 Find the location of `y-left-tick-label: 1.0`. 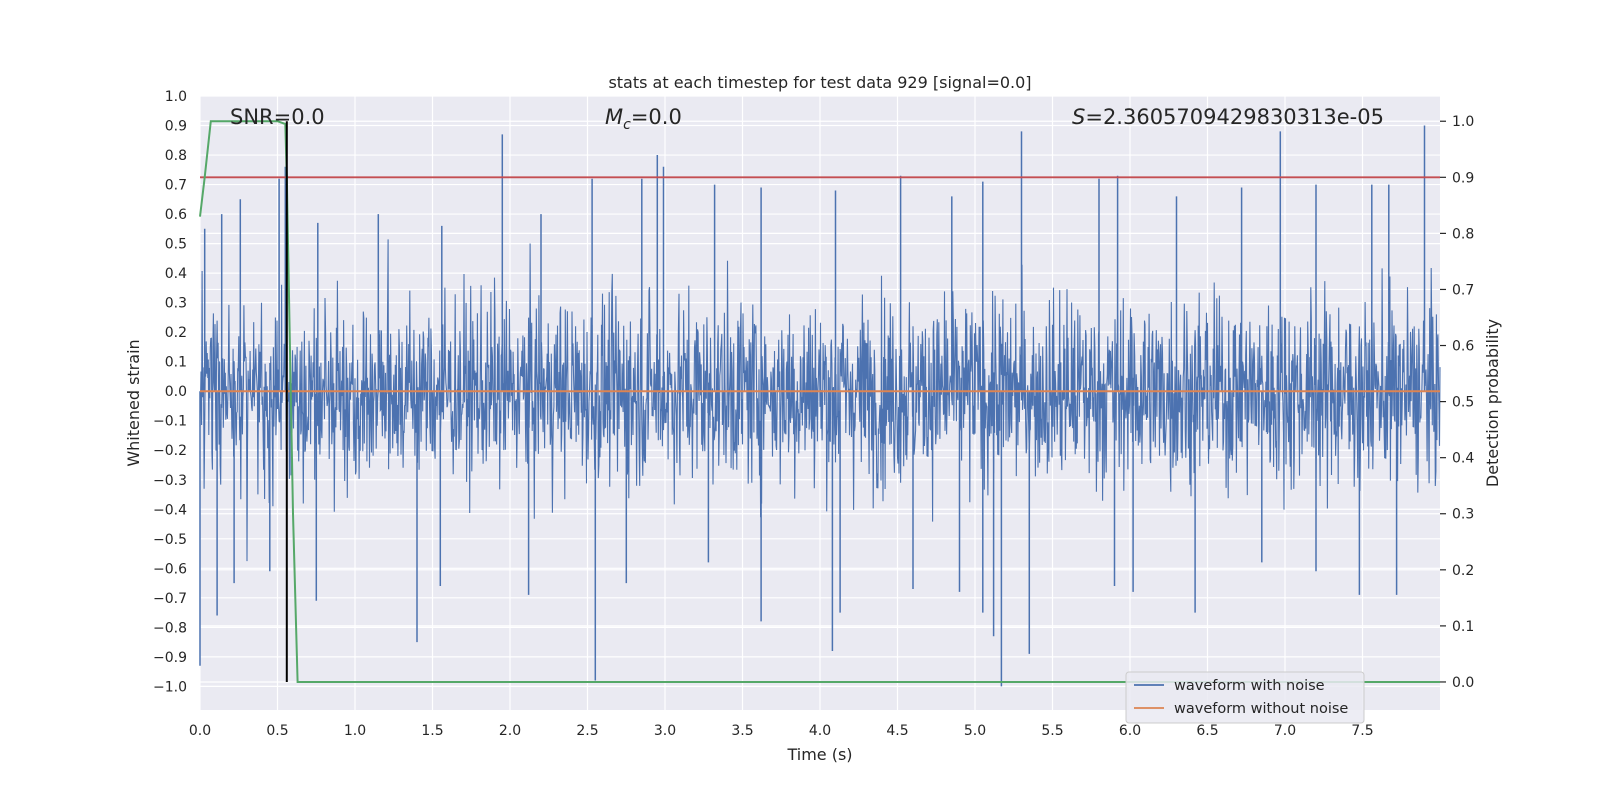

y-left-tick-label: 1.0 is located at coordinates (176, 97).